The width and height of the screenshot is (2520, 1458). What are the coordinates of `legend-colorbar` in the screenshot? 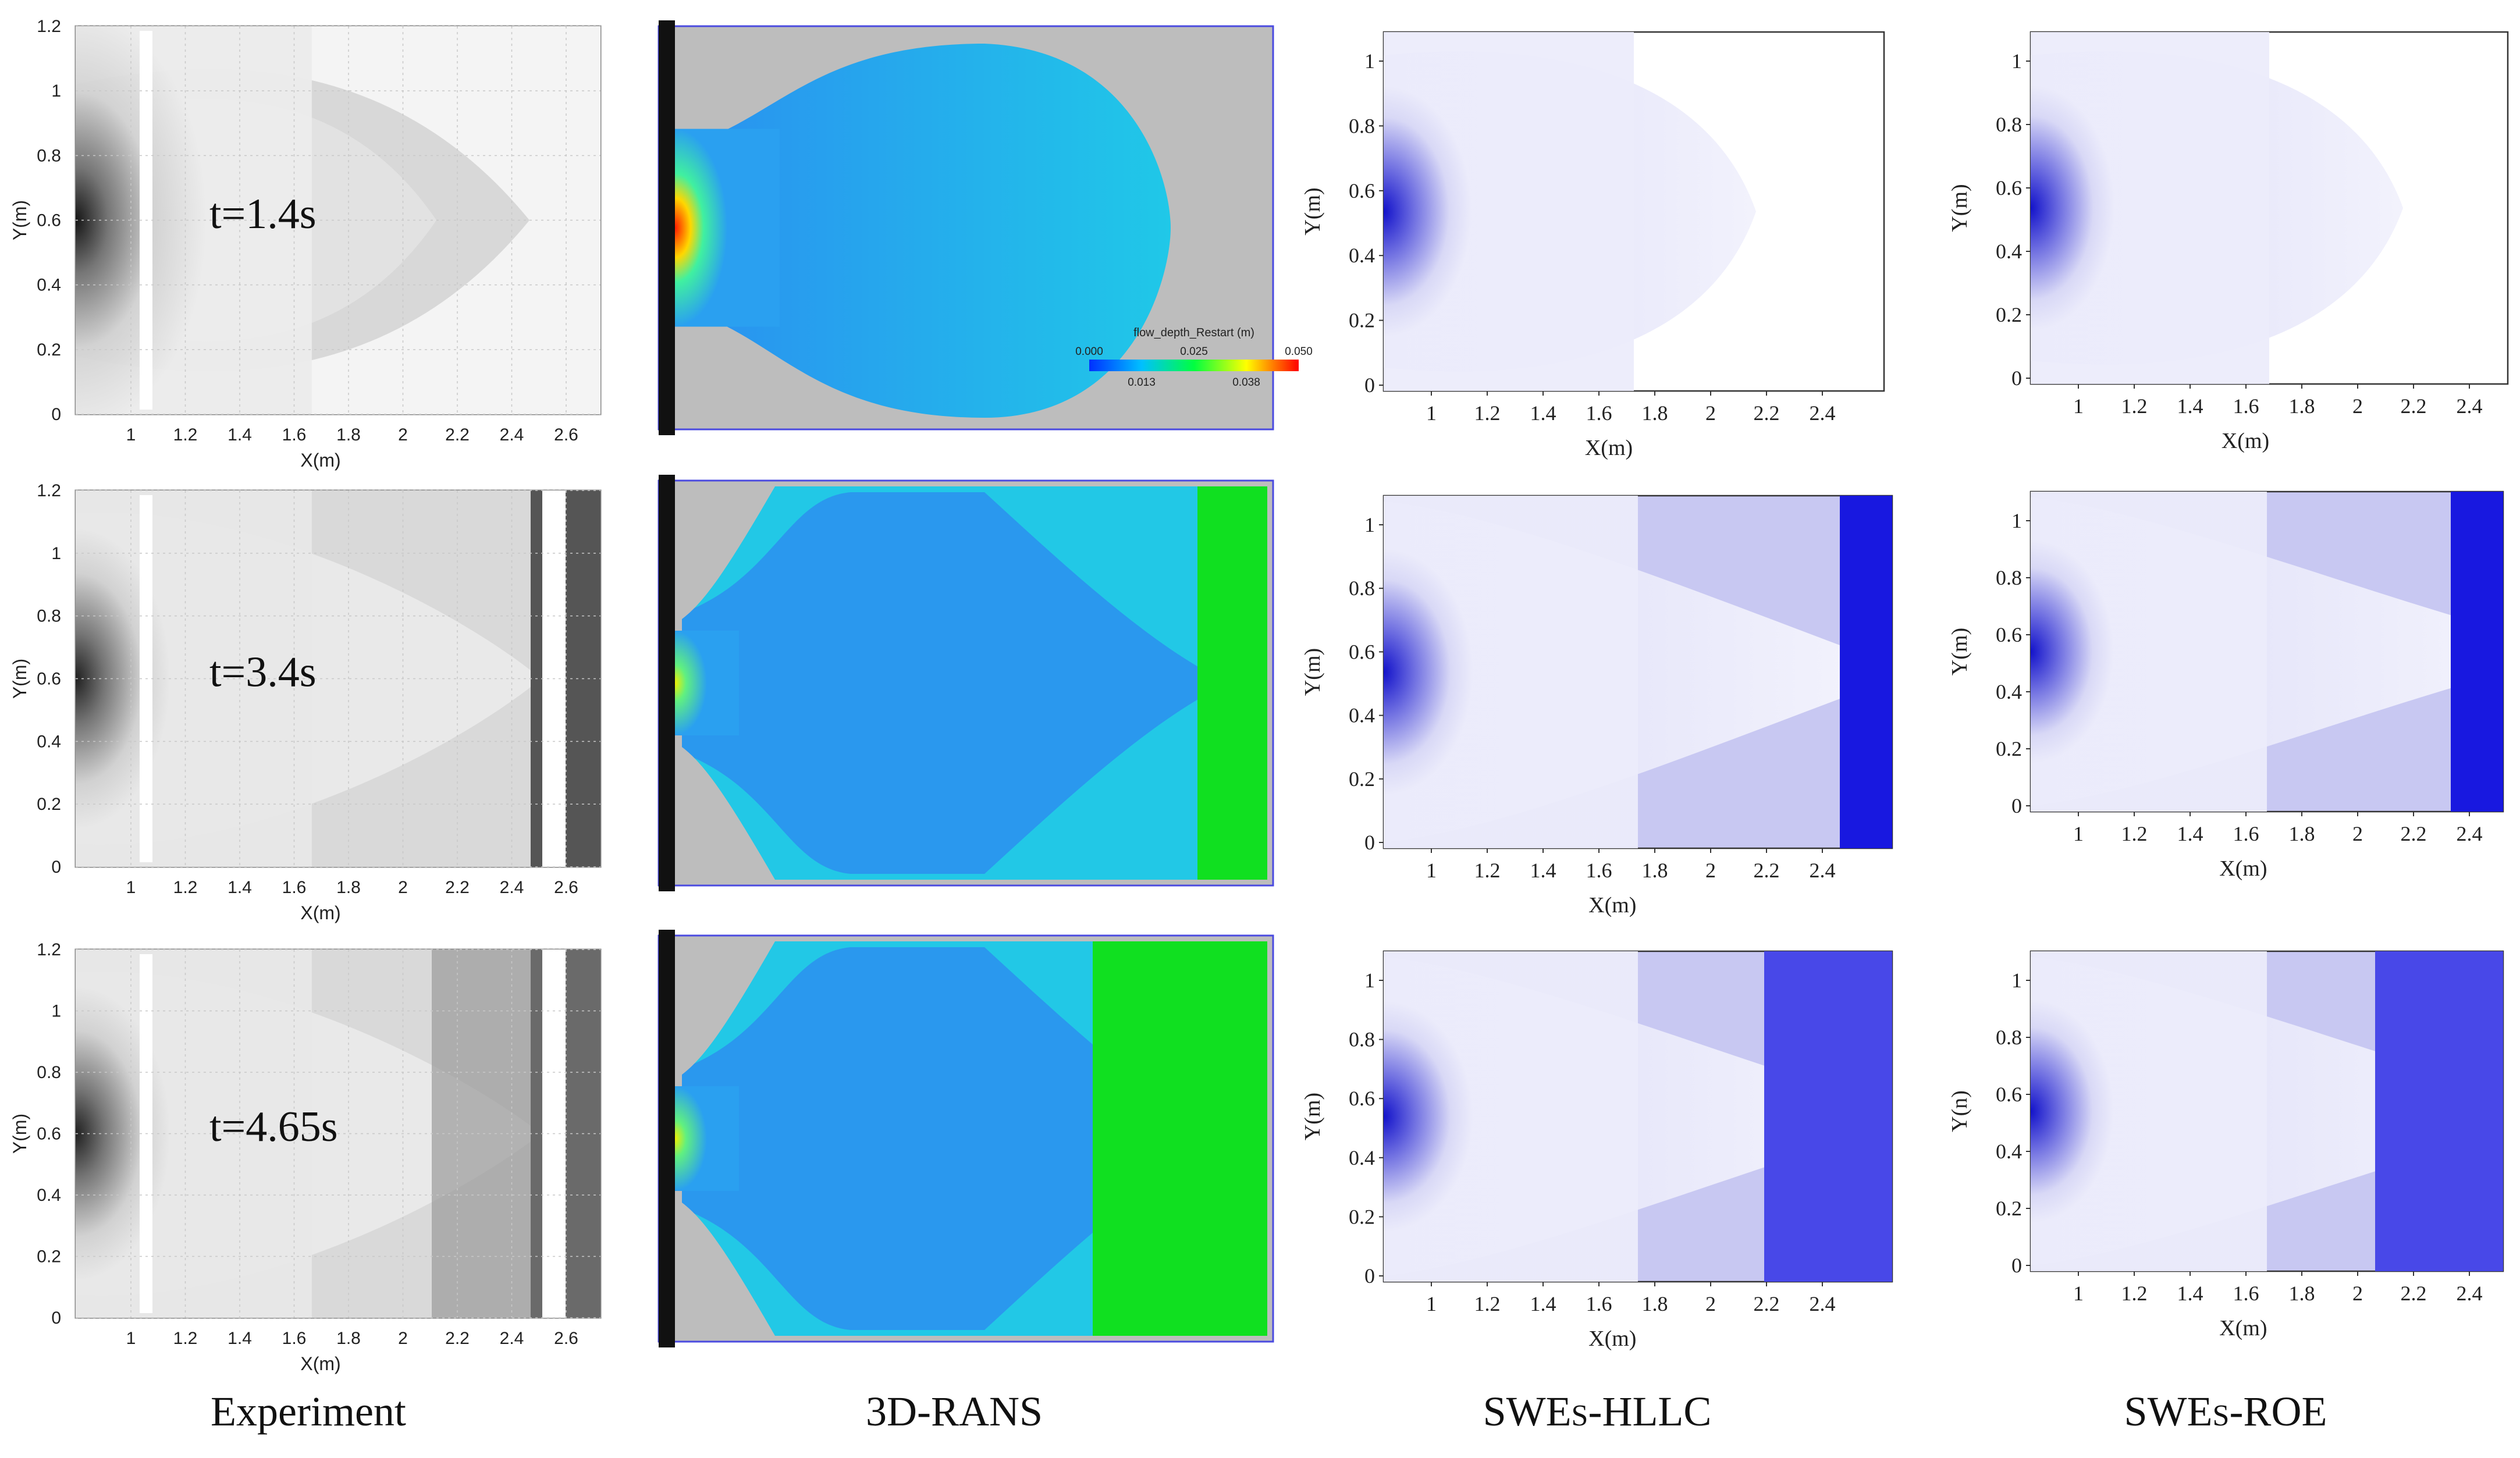 It's located at (1194, 365).